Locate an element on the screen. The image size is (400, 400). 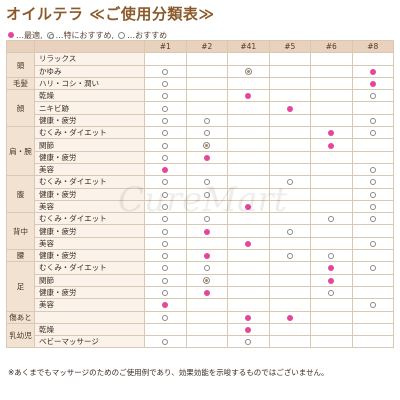
table-row: 関節 is located at coordinates (200, 280).